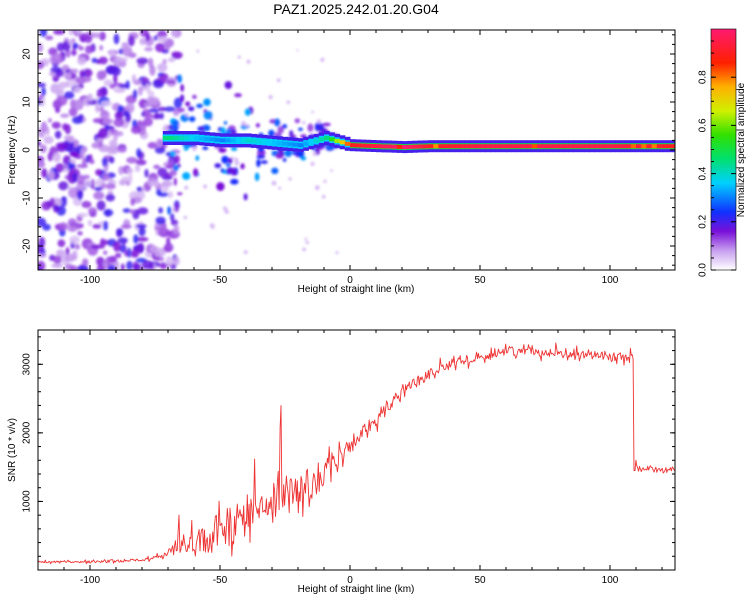 The width and height of the screenshot is (750, 600). What do you see at coordinates (356, 9) in the screenshot?
I see `chart-title: PAZ1.2025.242.01.20.G04` at bounding box center [356, 9].